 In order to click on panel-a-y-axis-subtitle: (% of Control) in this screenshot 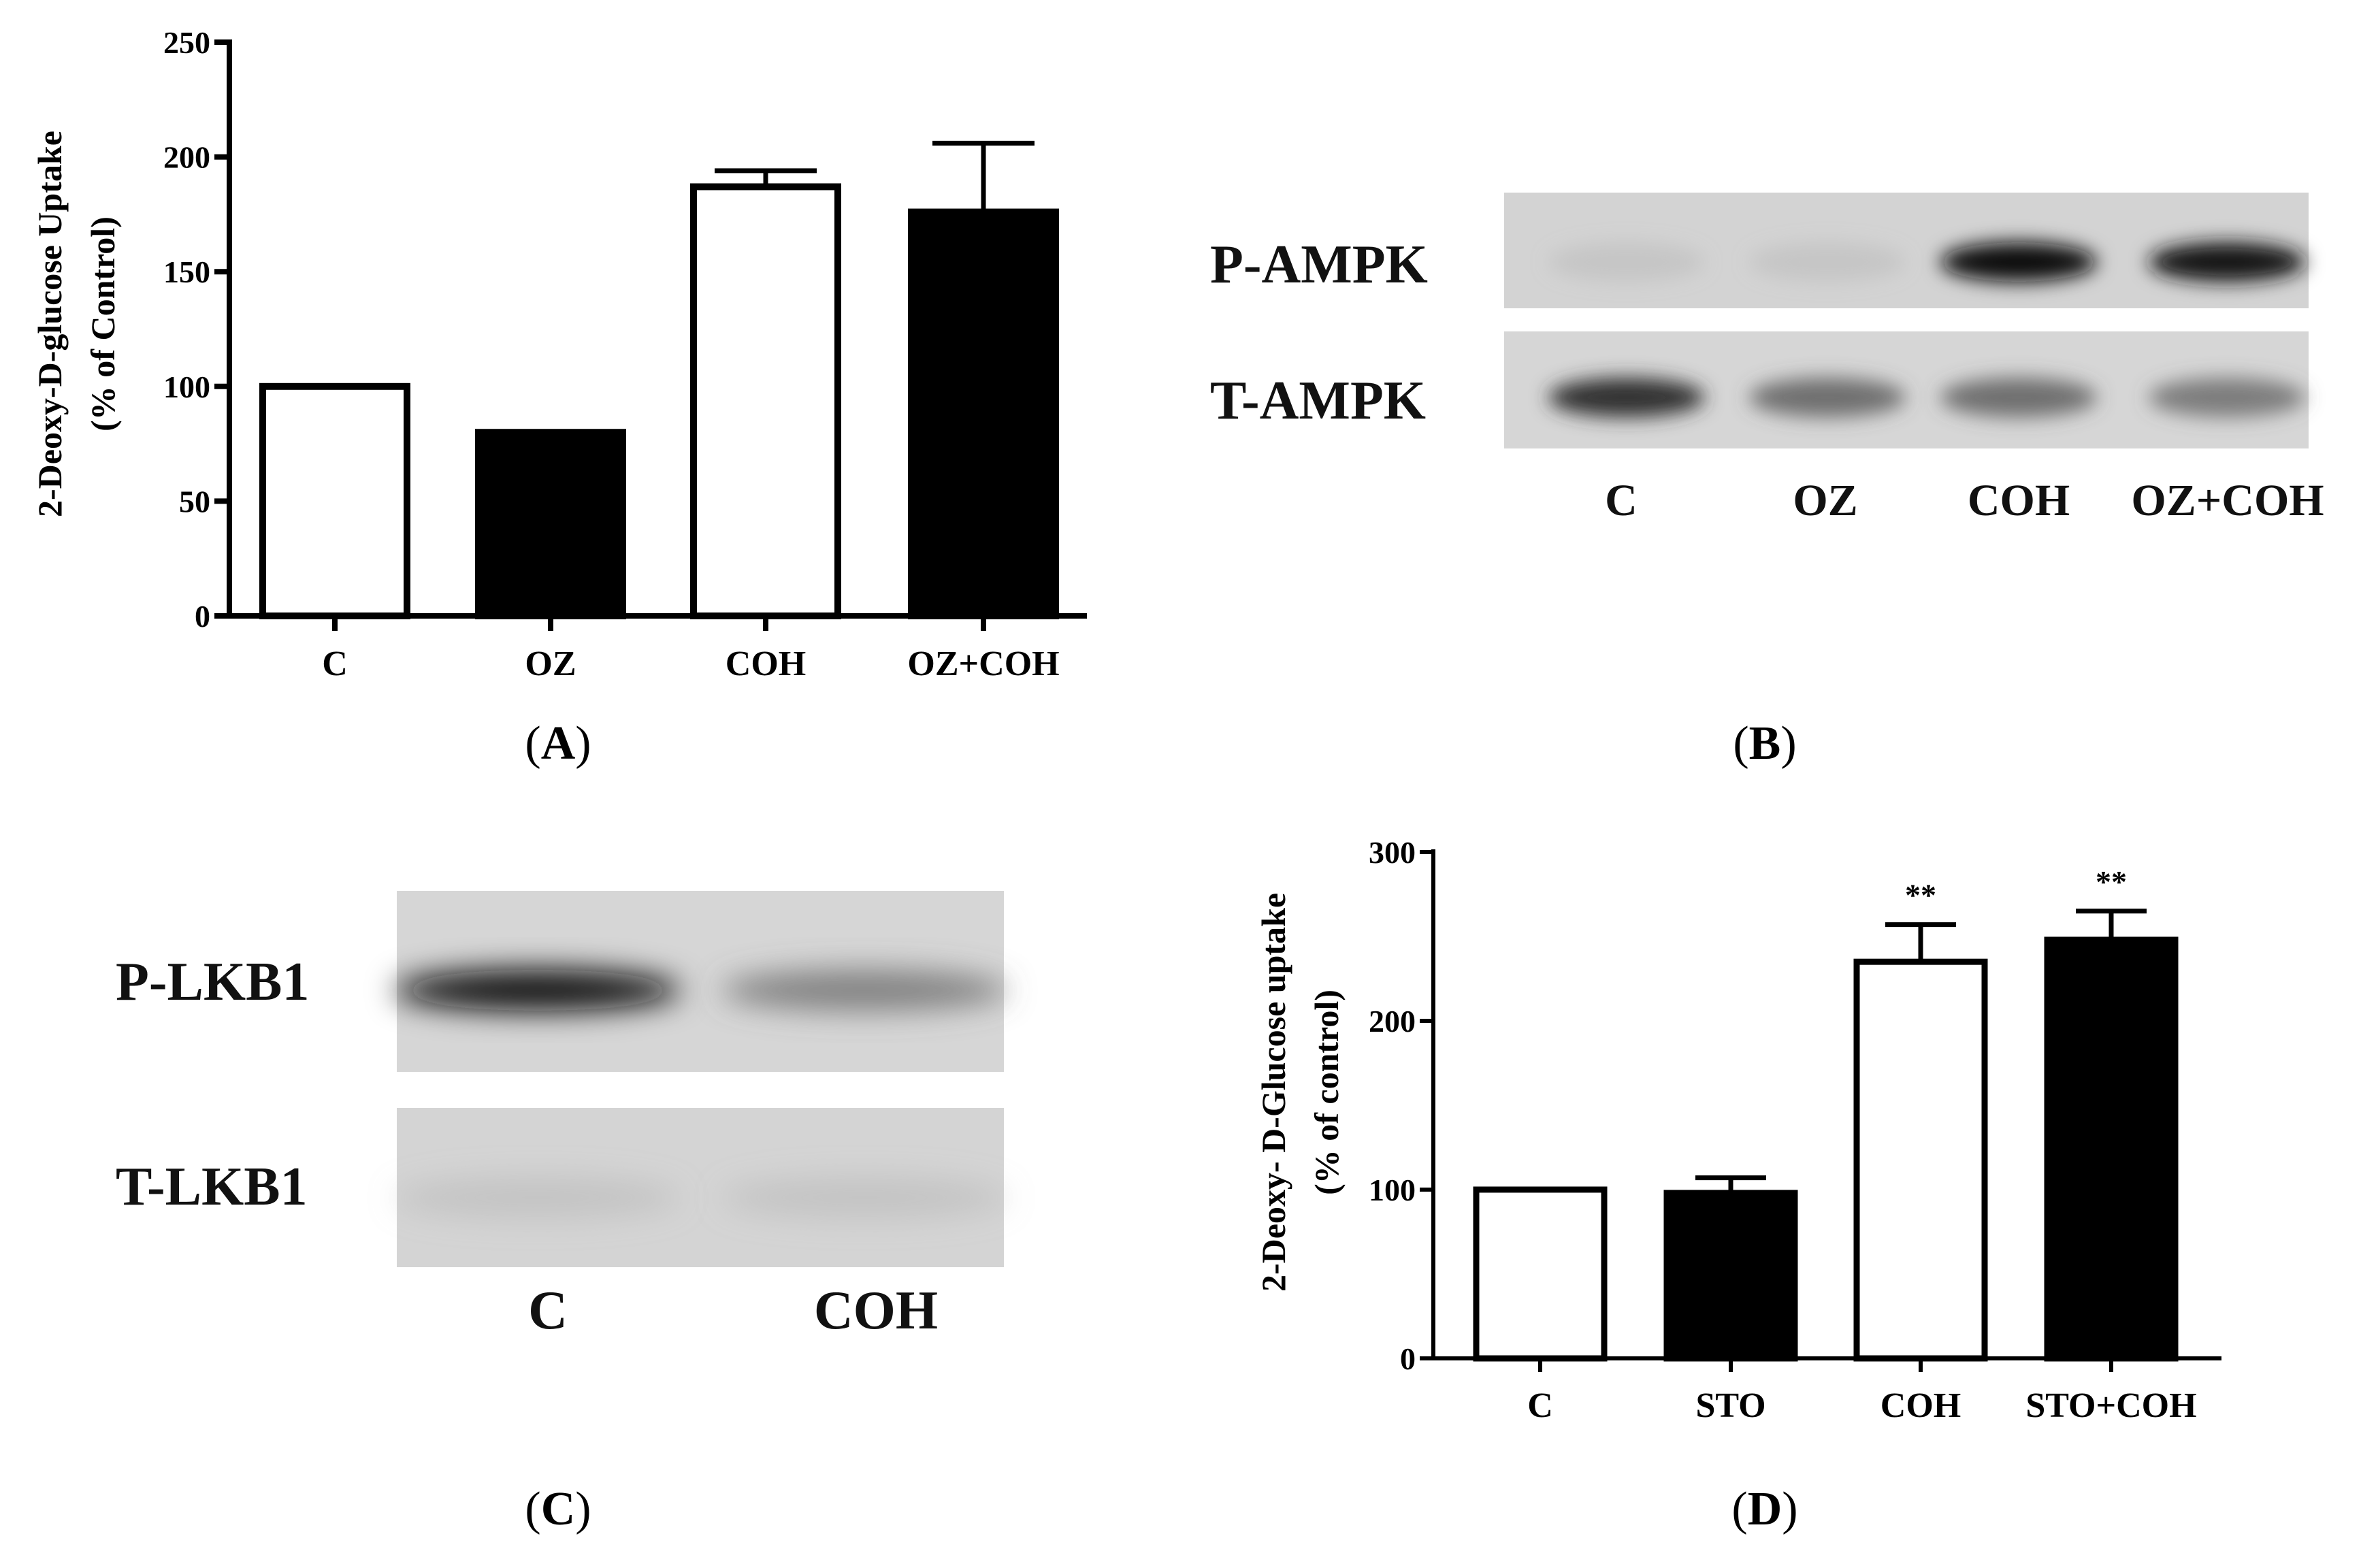, I will do `click(103, 324)`.